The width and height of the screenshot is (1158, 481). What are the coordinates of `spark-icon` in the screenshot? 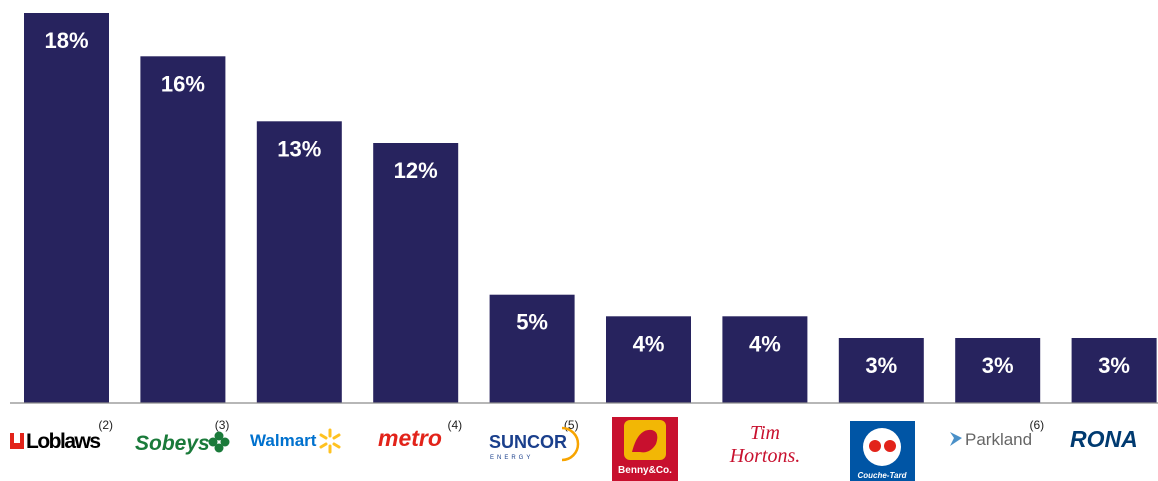 It's located at (330, 441).